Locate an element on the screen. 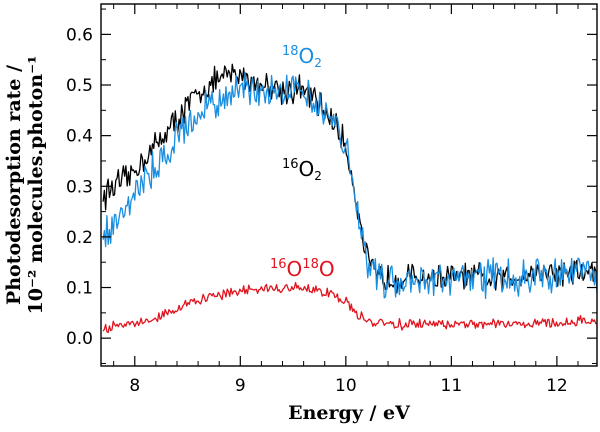 Image resolution: width=600 pixels, height=432 pixels. label-16o18o-element-a: O is located at coordinates (295, 269).